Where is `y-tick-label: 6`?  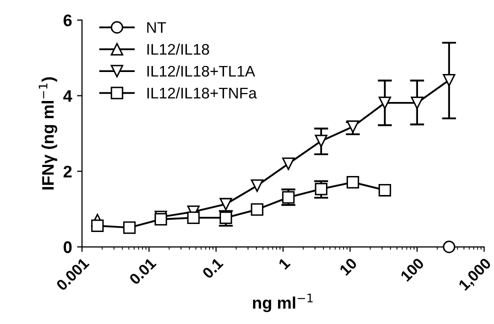
y-tick-label: 6 is located at coordinates (68, 20).